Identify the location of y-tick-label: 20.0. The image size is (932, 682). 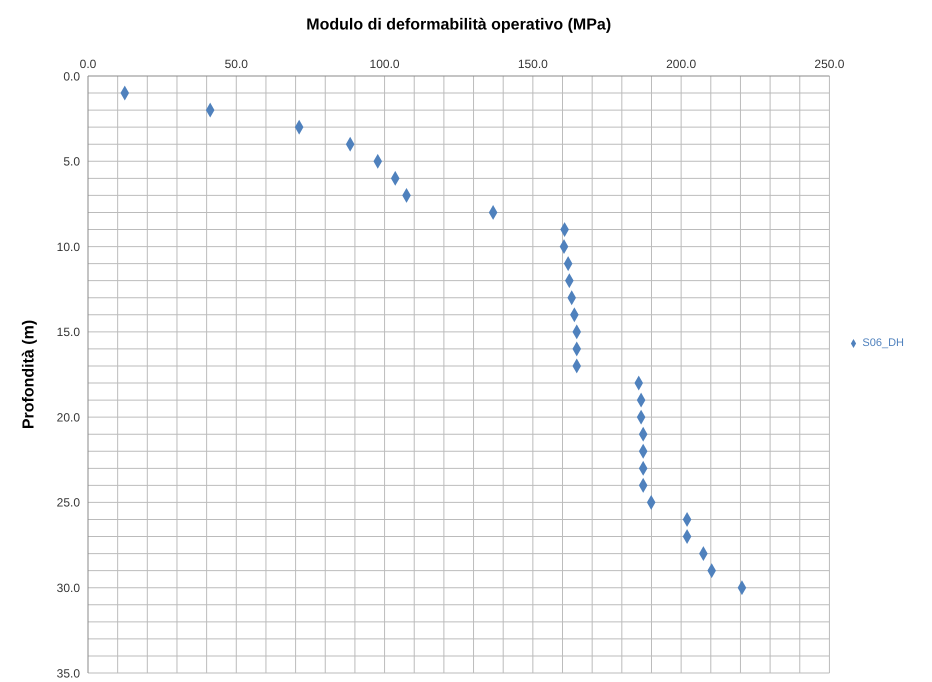
(68, 417).